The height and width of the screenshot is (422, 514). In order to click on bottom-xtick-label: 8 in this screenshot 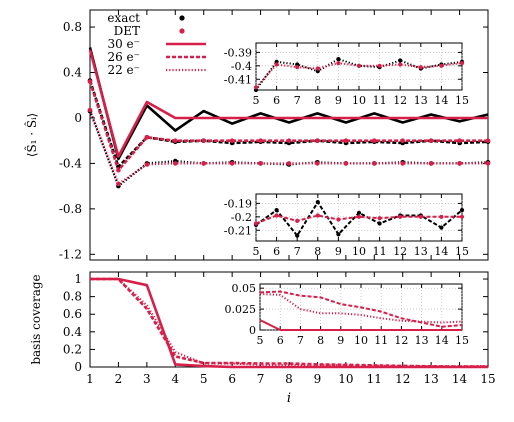, I will do `click(289, 379)`.